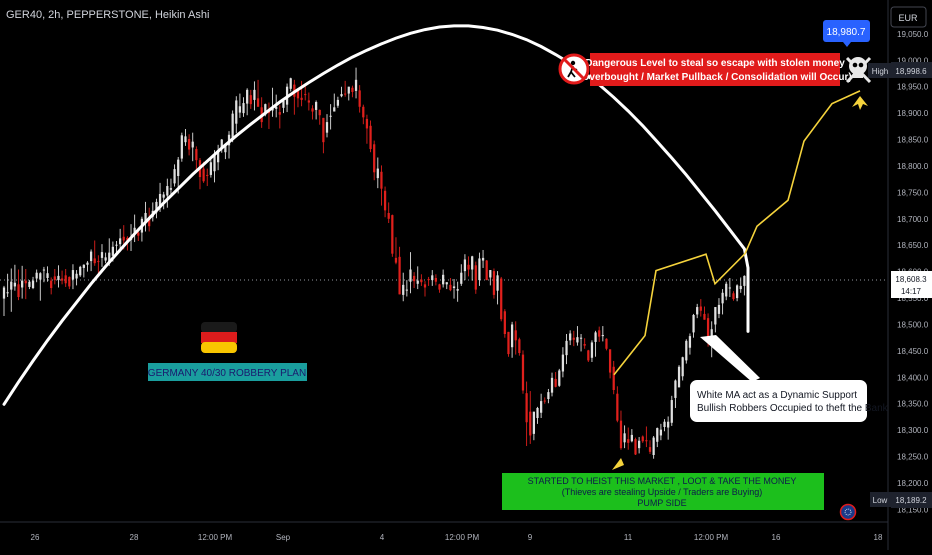  I want to click on high-price-text: 18,998.6, so click(911, 71).